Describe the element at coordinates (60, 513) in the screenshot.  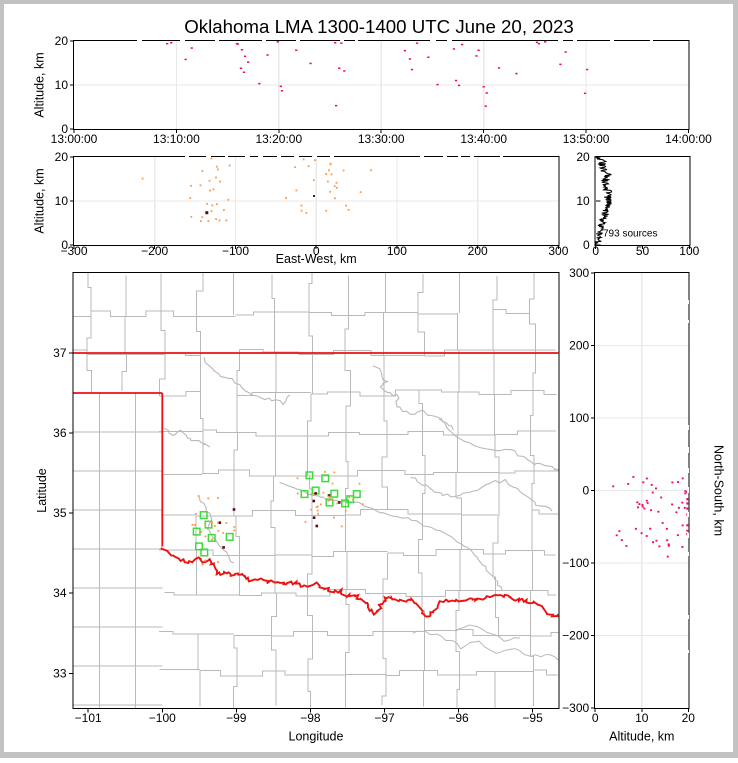
I see `svg-text: 35` at that location.